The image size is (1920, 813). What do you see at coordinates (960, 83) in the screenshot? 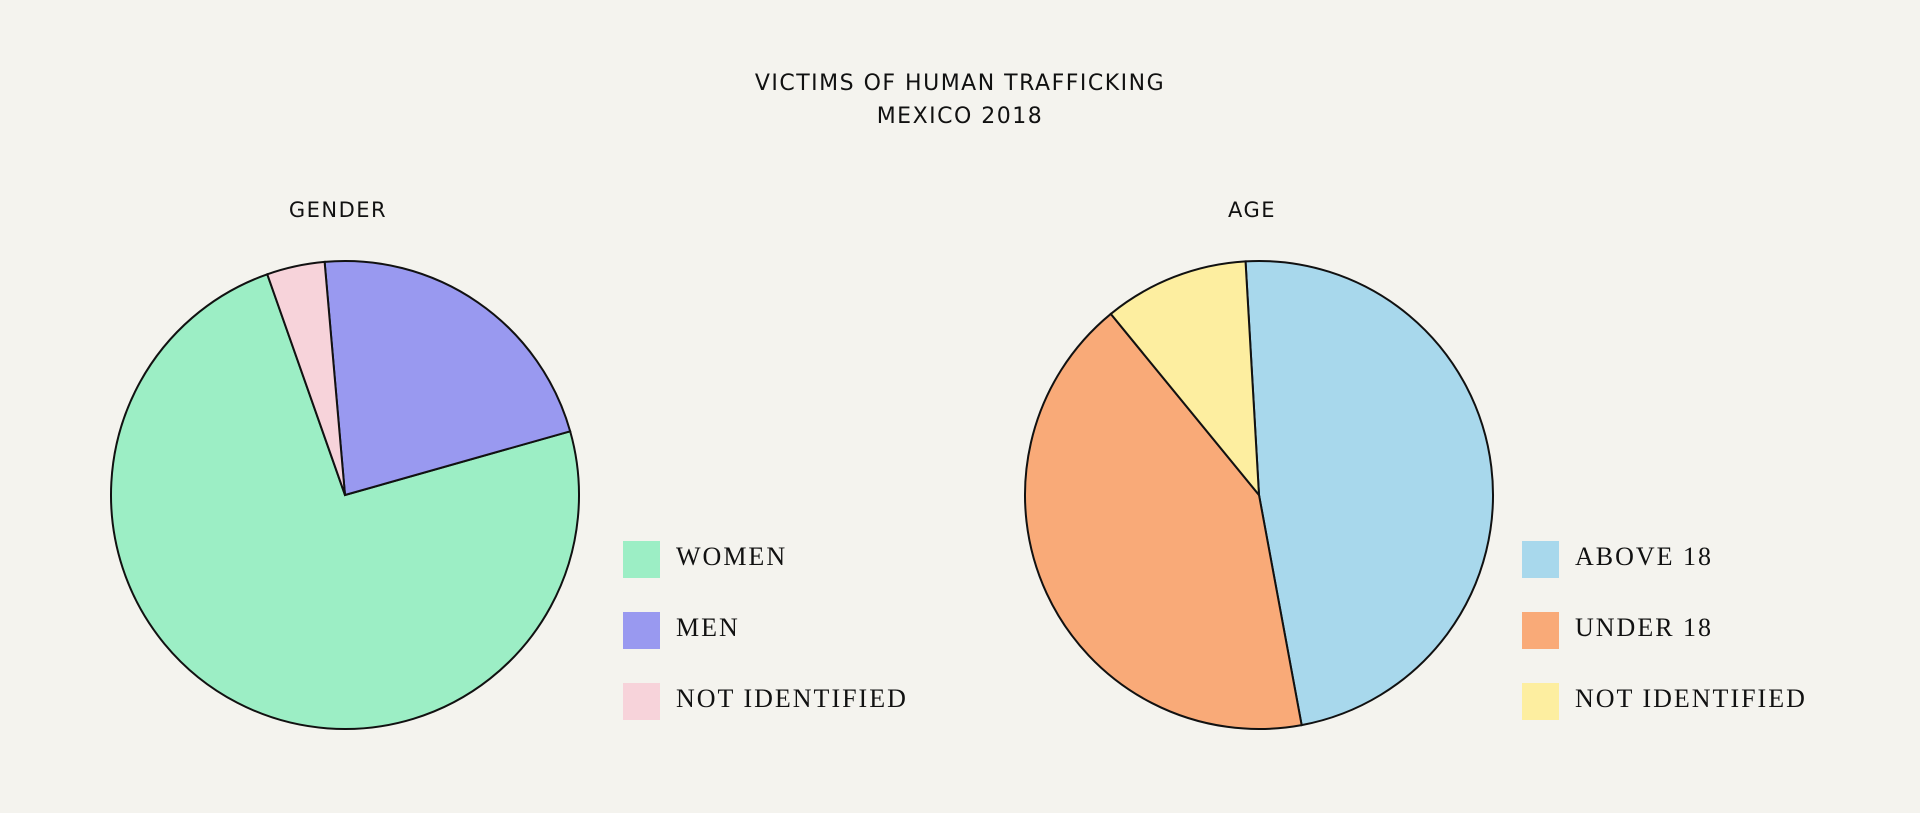
I see `page-title: VICTIMS OF HUMAN TRAFFICKING` at bounding box center [960, 83].